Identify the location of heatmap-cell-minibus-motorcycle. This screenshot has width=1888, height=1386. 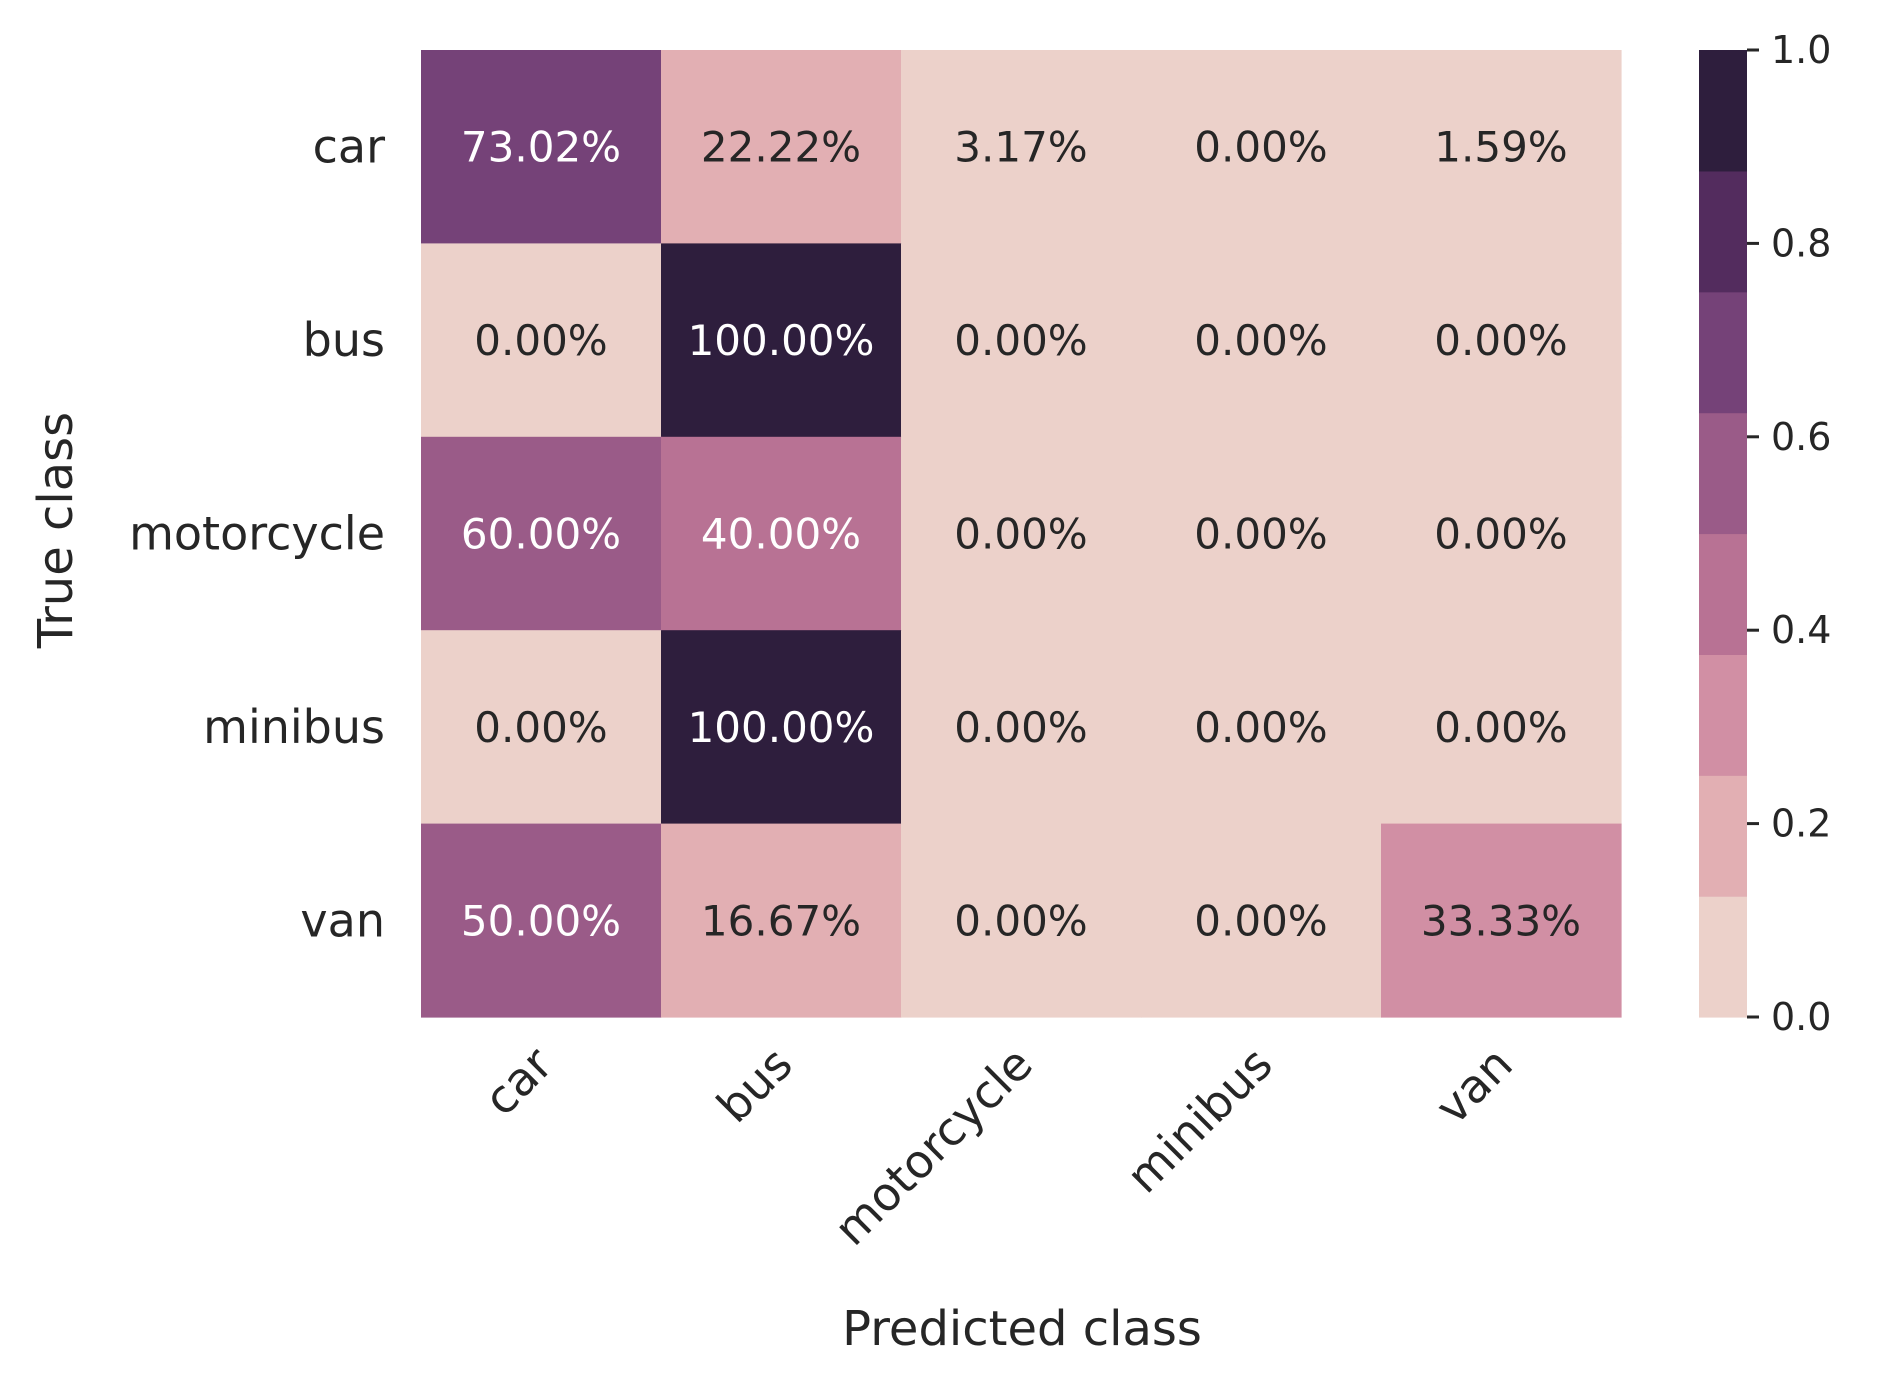
(1021, 727).